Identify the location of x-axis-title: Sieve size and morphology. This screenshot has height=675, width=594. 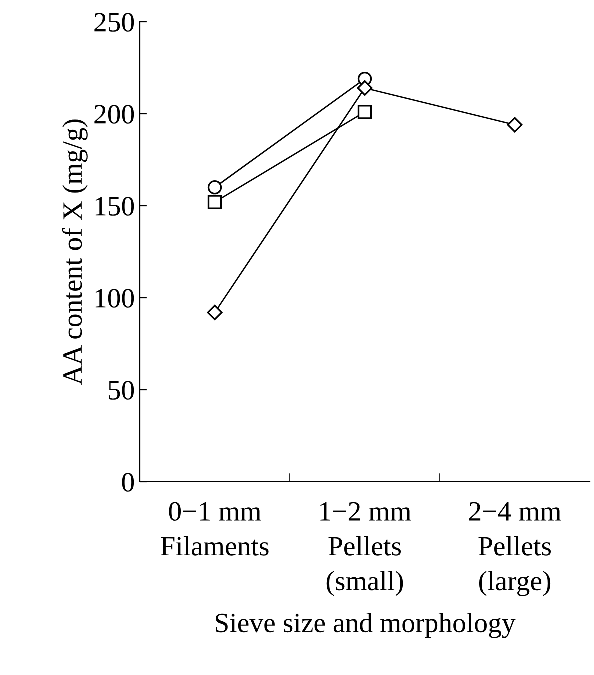
(366, 625).